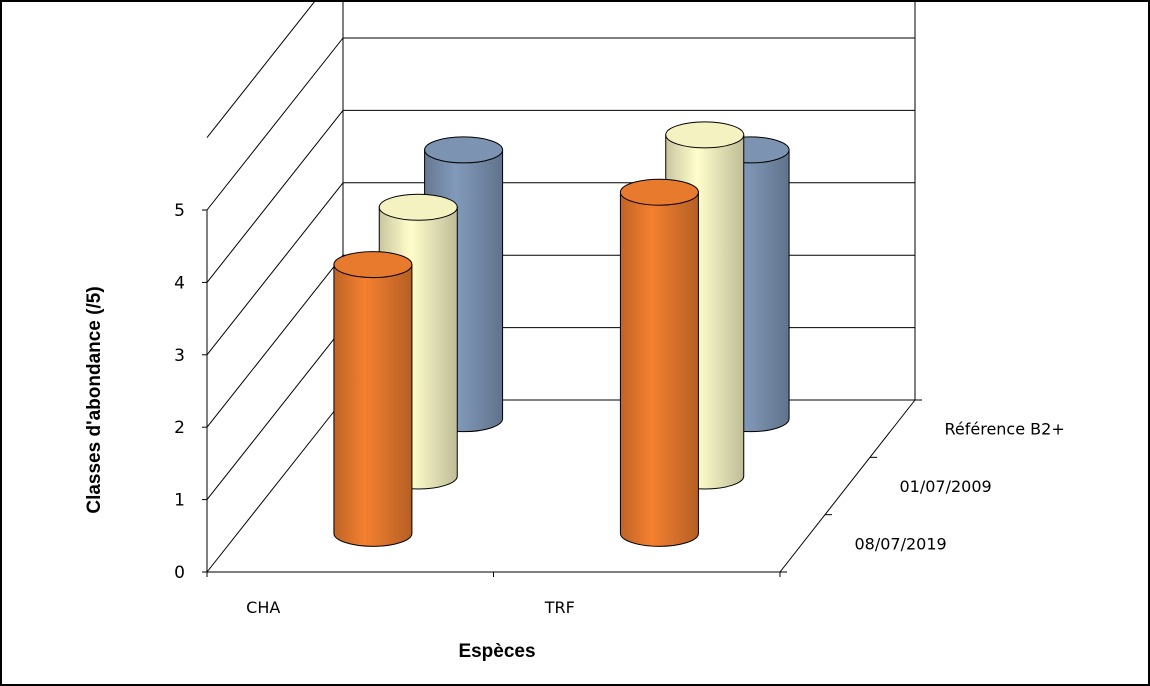 The width and height of the screenshot is (1150, 686). What do you see at coordinates (901, 543) in the screenshot?
I see `series-label: 08/07/2019` at bounding box center [901, 543].